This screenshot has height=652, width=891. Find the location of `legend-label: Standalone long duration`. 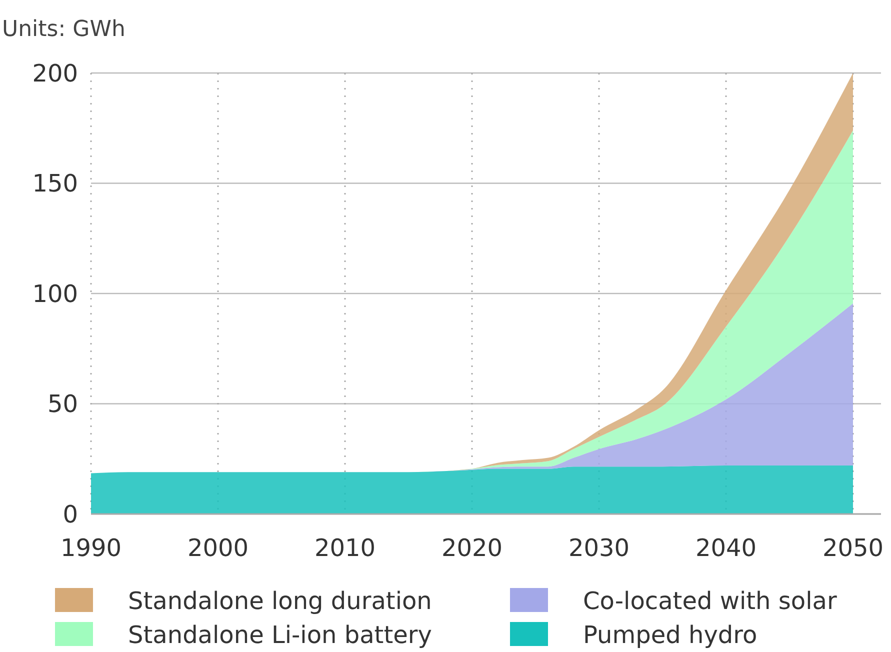

legend-label: Standalone long duration is located at coordinates (280, 601).